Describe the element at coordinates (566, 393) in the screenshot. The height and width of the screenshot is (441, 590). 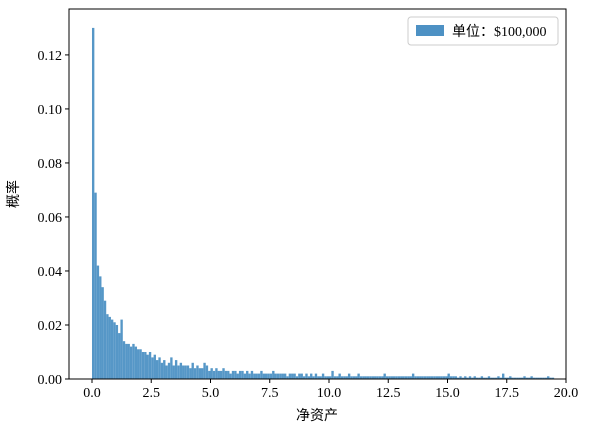
I see `x-tick-label: 20.0` at that location.